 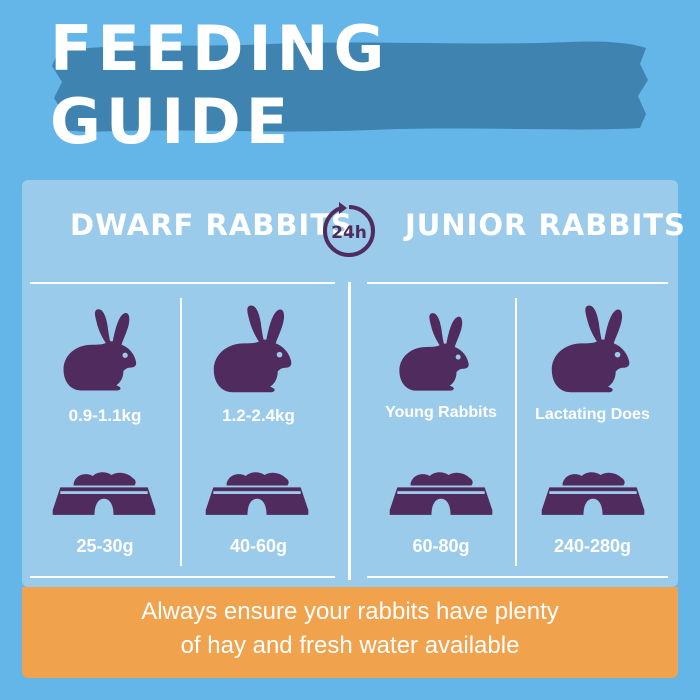 I want to click on divider-top-left, so click(x=182, y=283).